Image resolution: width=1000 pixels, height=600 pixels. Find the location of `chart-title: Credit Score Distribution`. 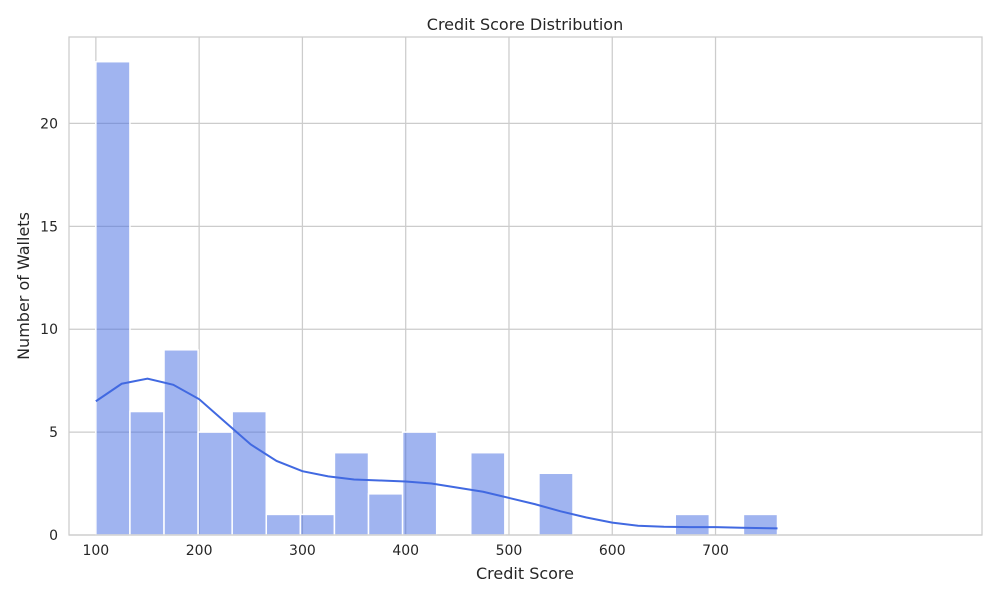

chart-title: Credit Score Distribution is located at coordinates (525, 24).